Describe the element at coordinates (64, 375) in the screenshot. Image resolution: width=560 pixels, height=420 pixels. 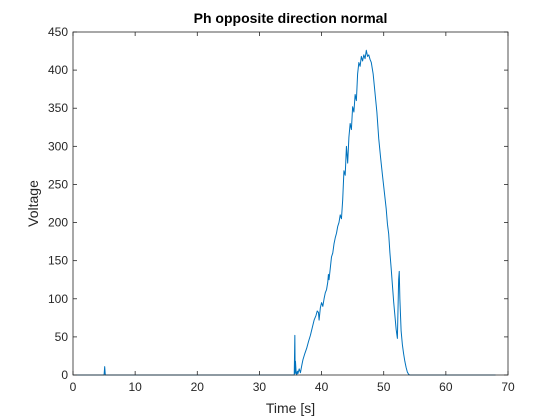
I see `y-tick-label: 0` at that location.